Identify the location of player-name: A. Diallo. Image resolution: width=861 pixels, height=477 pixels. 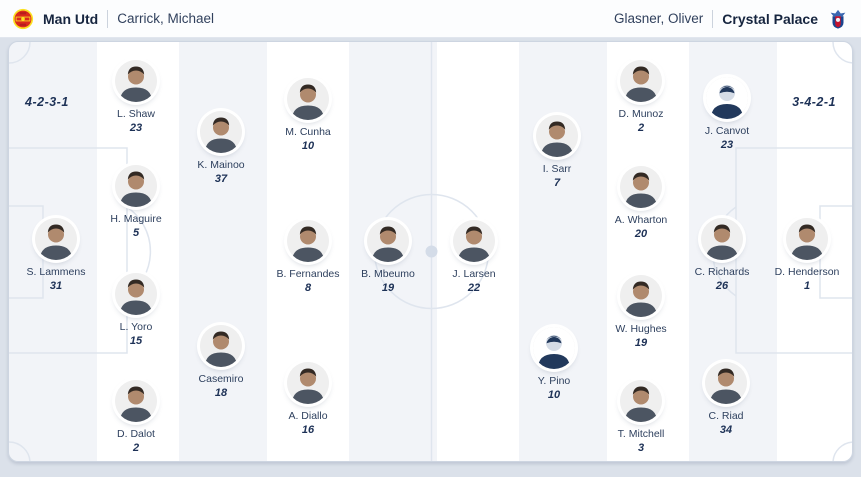
(308, 416).